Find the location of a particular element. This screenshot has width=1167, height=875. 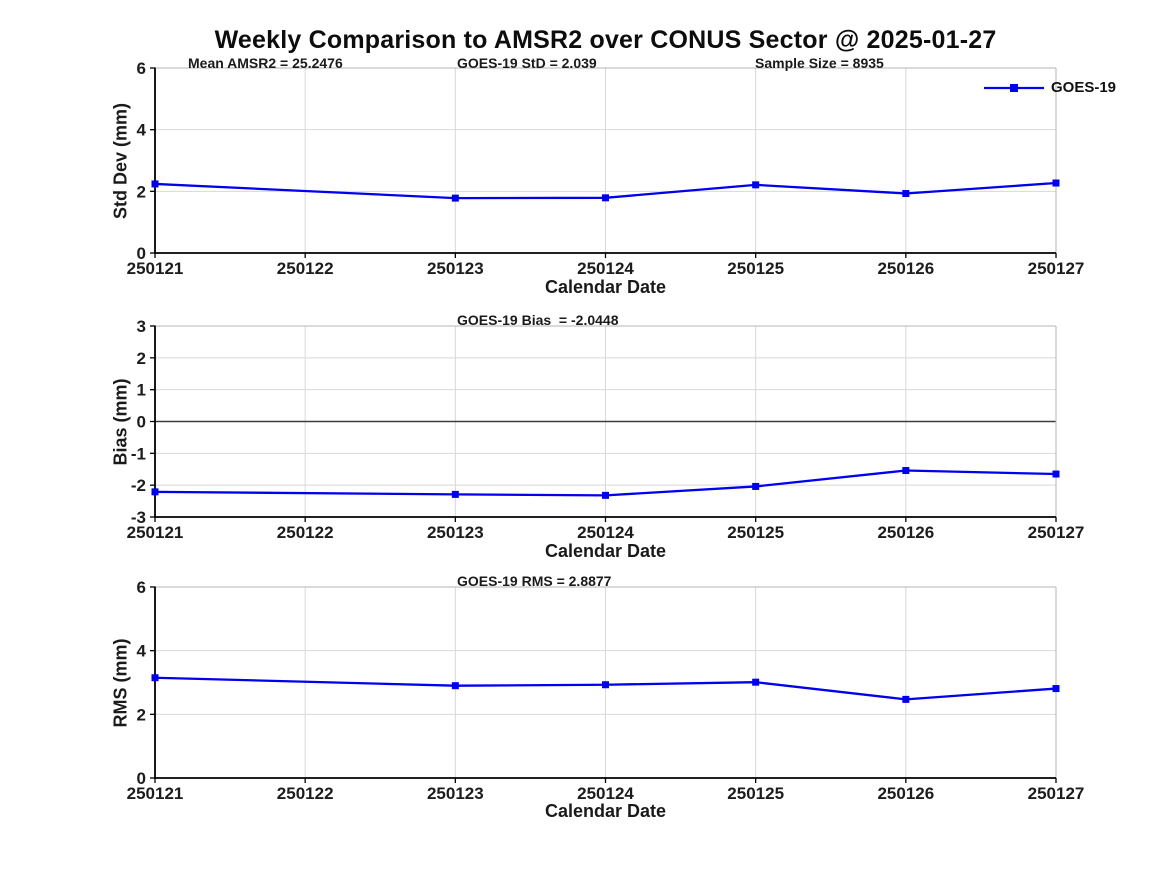

ylabel-std-dev: Std Dev (mm) is located at coordinates (120, 161).